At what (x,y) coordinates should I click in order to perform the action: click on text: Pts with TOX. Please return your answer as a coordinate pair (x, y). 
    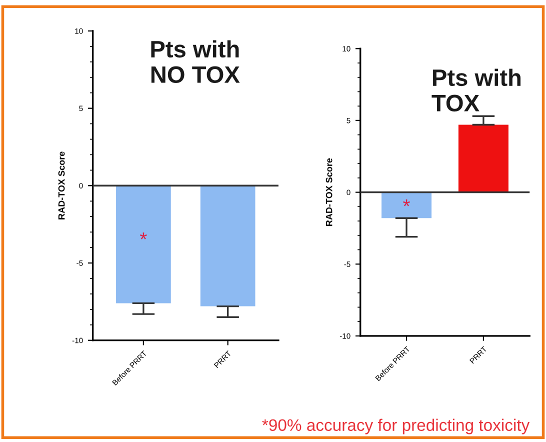
    Looking at the image, I should click on (476, 90).